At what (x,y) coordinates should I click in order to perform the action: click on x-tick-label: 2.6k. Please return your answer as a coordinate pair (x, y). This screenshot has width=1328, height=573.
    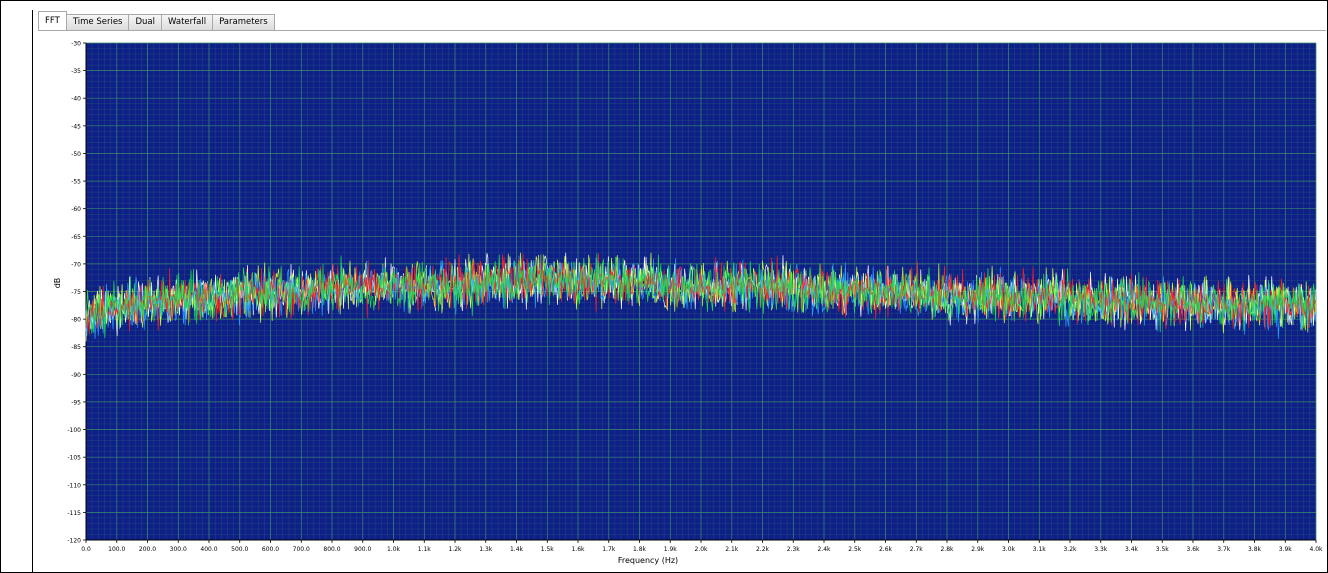
    Looking at the image, I should click on (886, 549).